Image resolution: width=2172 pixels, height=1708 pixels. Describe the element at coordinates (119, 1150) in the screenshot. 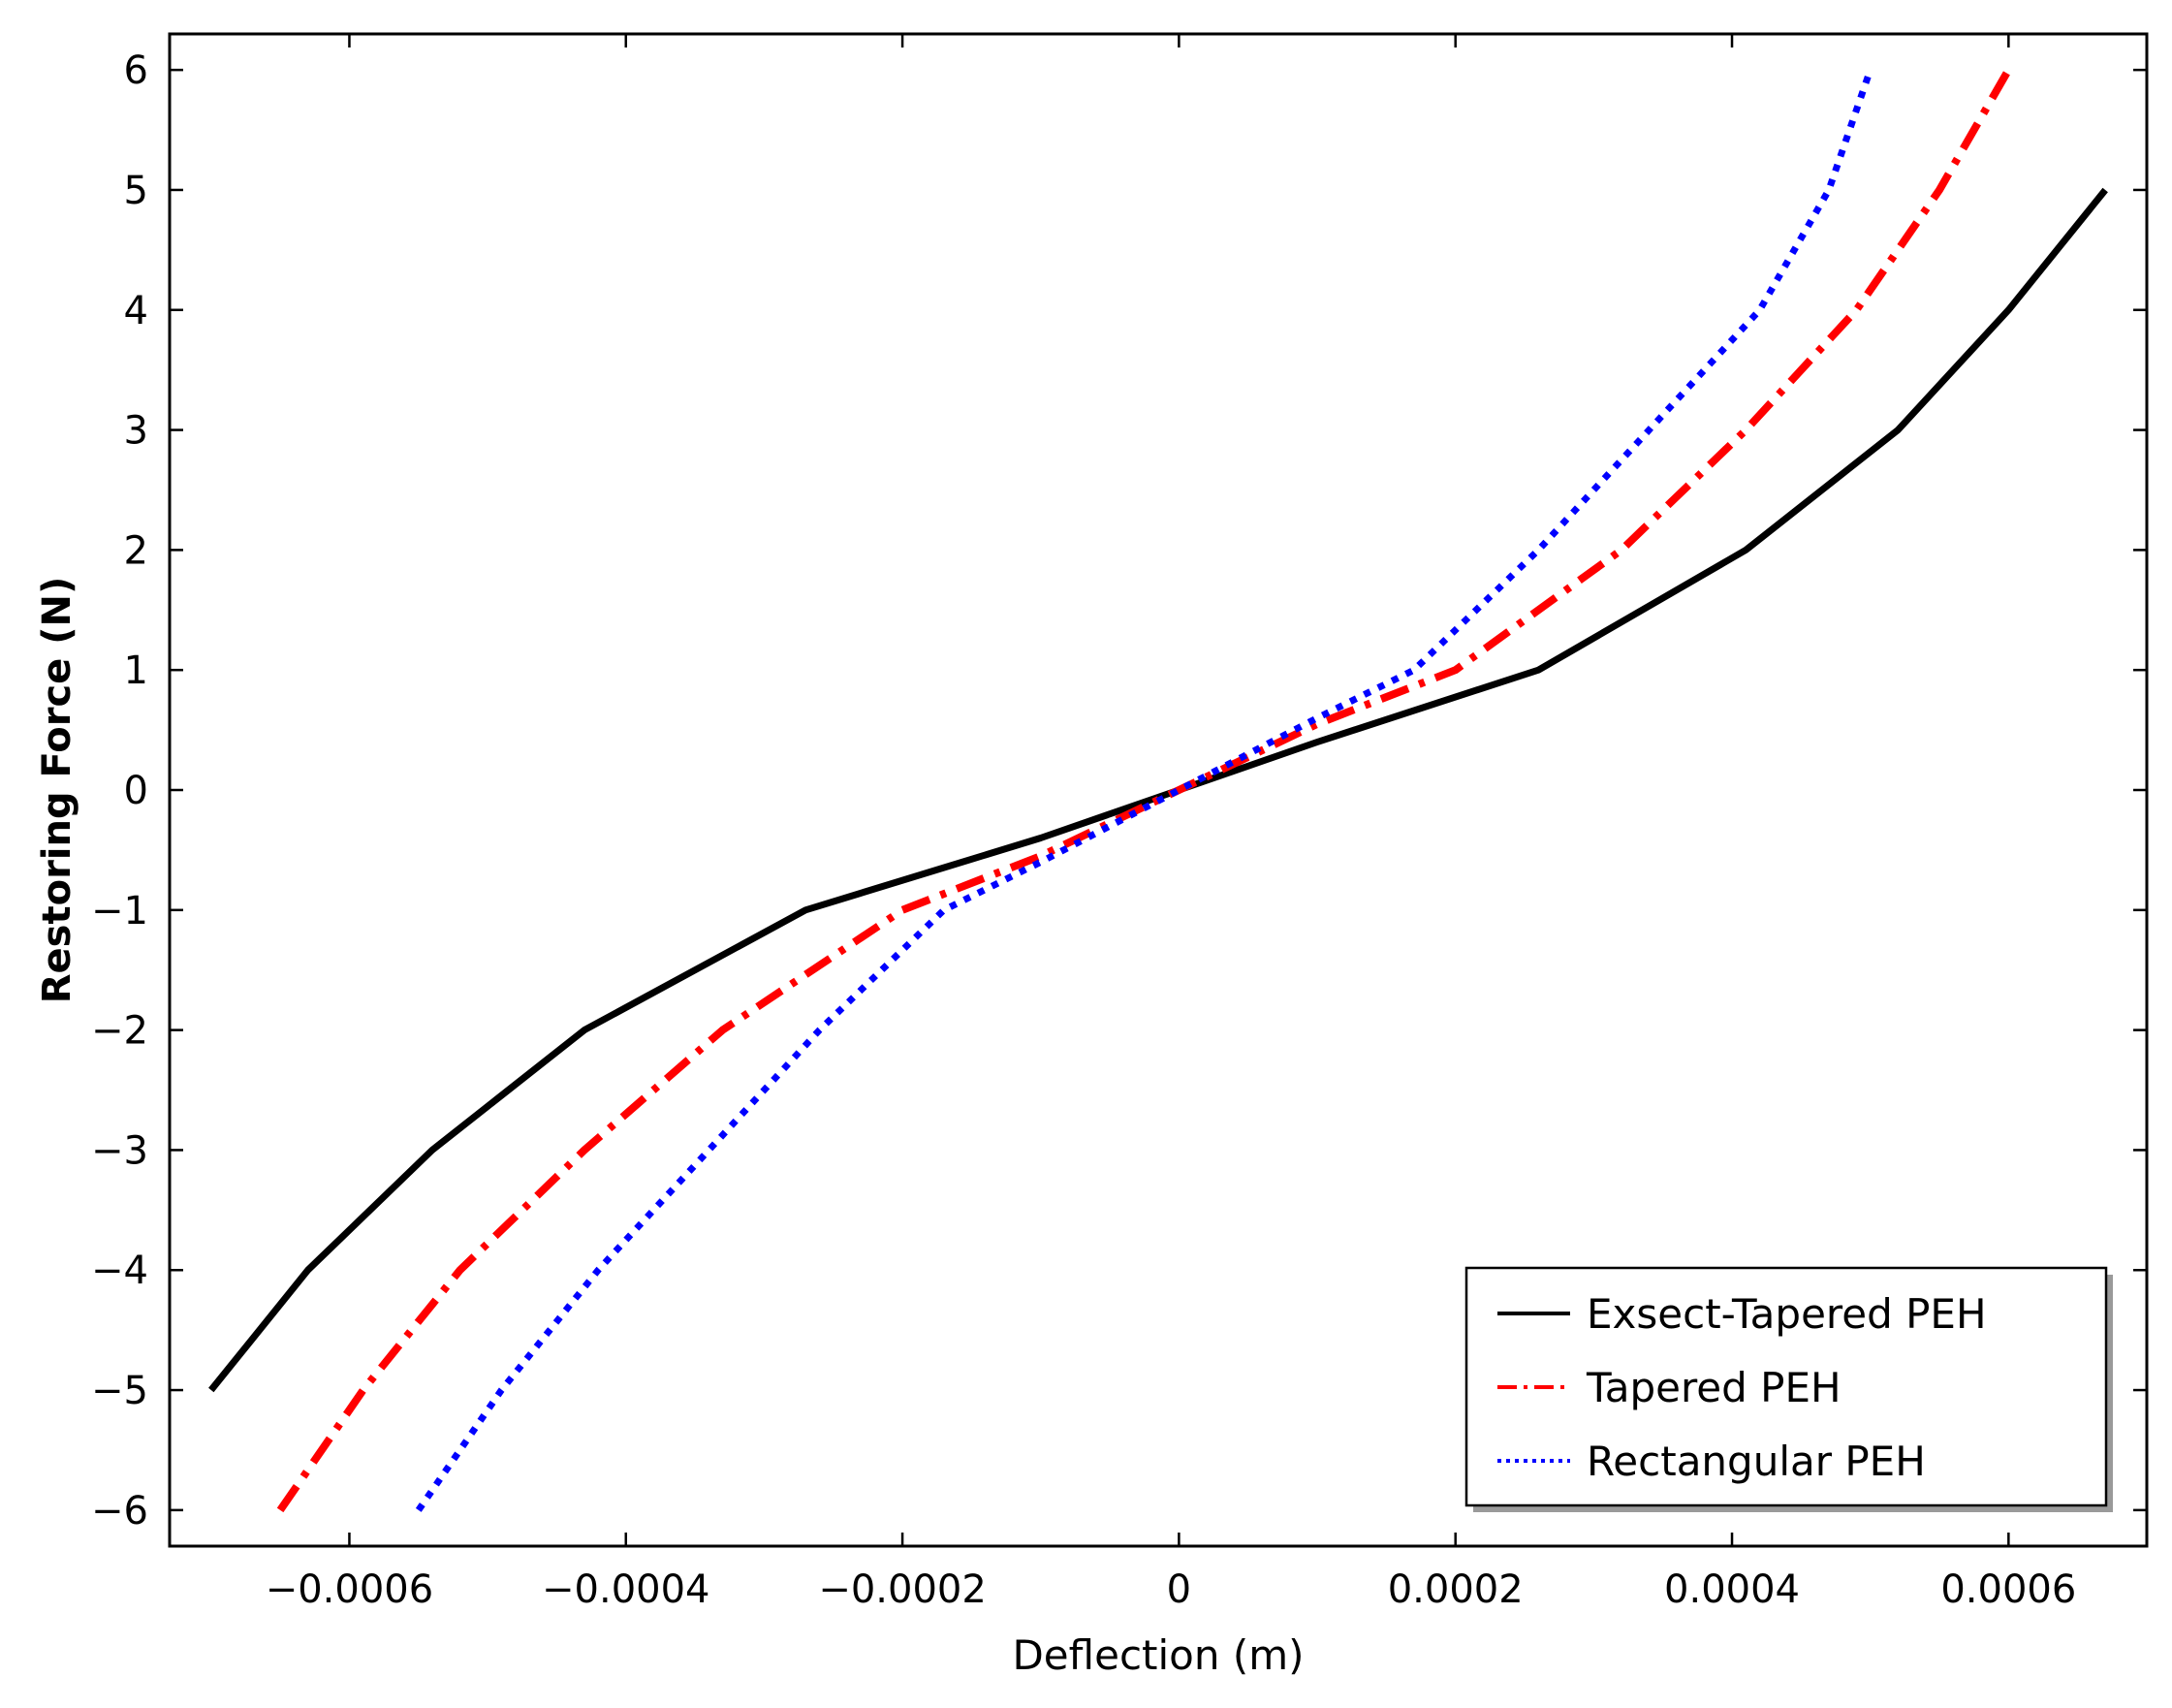

I see `y-tick-label: −3` at that location.